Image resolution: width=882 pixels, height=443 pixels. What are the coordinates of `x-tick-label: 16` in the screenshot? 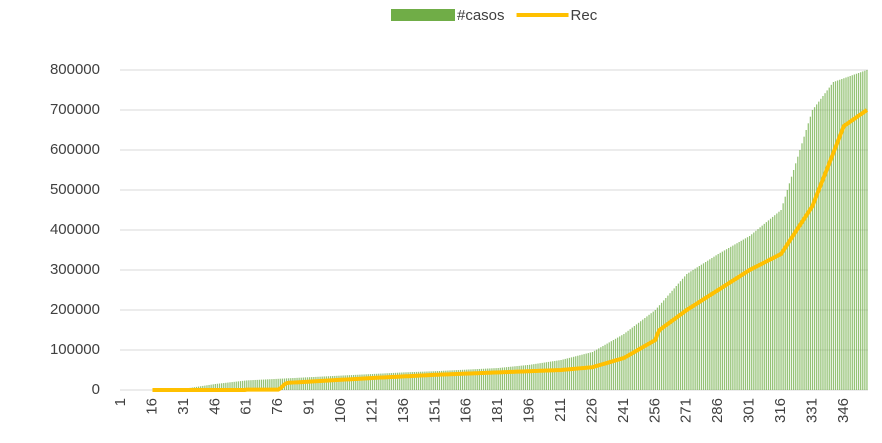 It's located at (151, 406).